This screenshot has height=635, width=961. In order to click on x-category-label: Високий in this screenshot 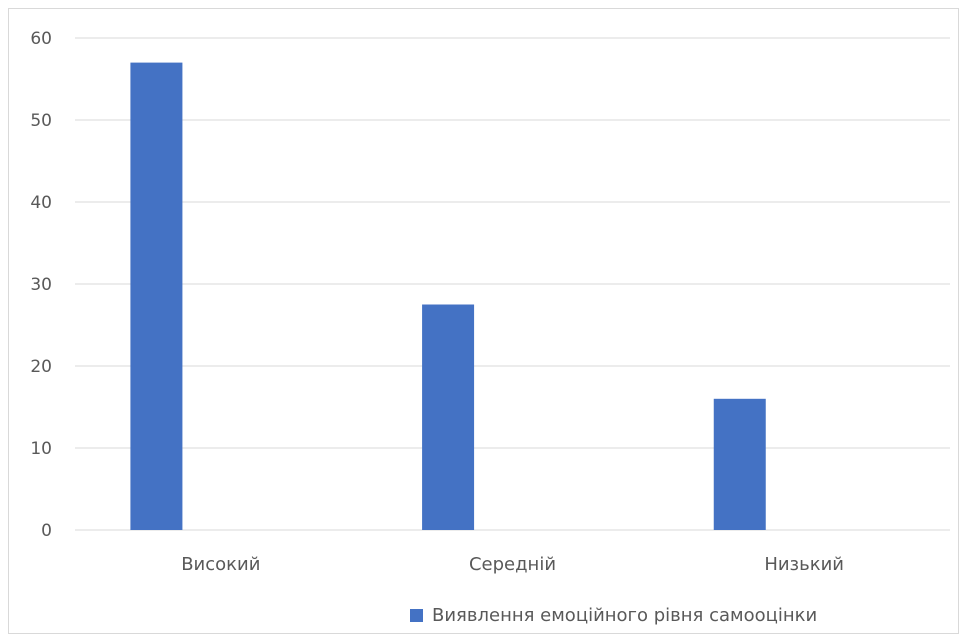, I will do `click(220, 564)`.